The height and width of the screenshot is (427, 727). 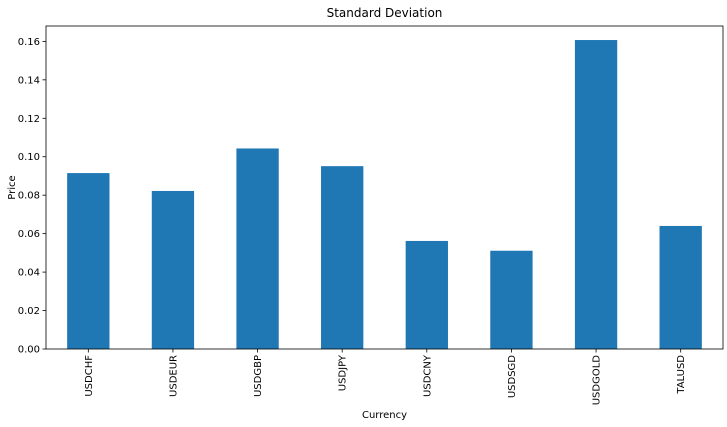 What do you see at coordinates (29, 273) in the screenshot?
I see `y-tick-label: 0.04` at bounding box center [29, 273].